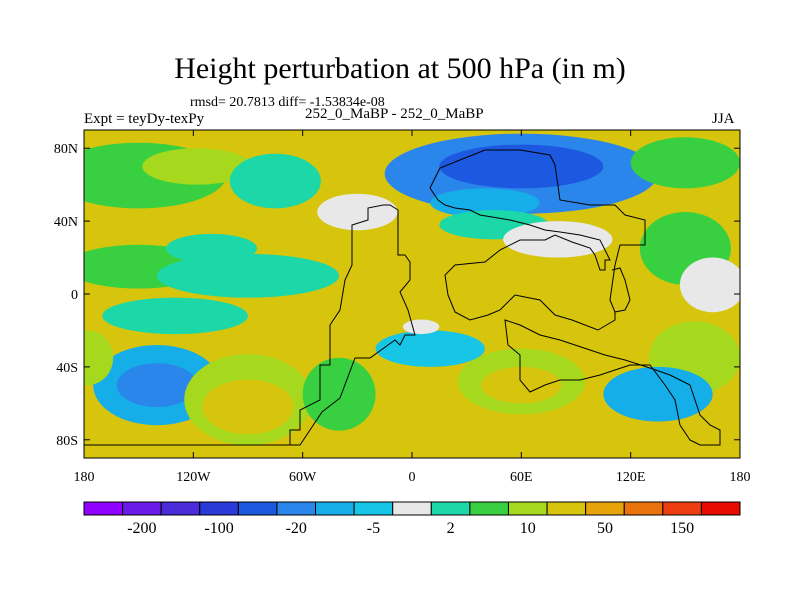  Describe the element at coordinates (67, 441) in the screenshot. I see `y-tick-label: 80S` at that location.